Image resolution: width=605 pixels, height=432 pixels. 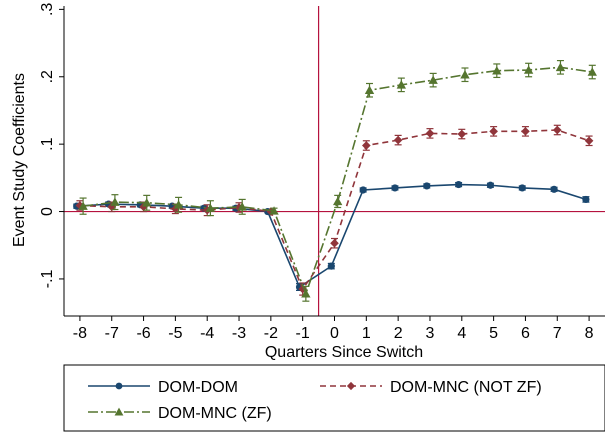 I want to click on legend-label: DOM-MNC (NOT ZF), so click(x=466, y=387).